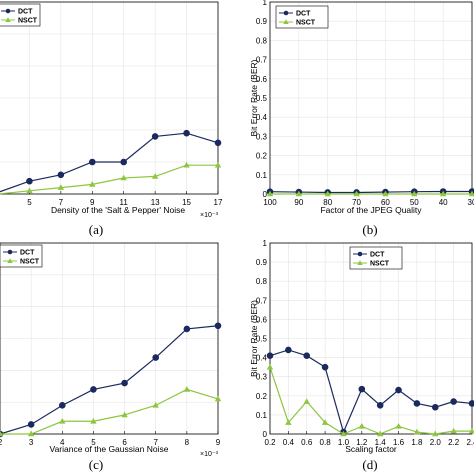 The height and width of the screenshot is (474, 474). Describe the element at coordinates (186, 202) in the screenshot. I see `x-tick-label: 15` at that location.